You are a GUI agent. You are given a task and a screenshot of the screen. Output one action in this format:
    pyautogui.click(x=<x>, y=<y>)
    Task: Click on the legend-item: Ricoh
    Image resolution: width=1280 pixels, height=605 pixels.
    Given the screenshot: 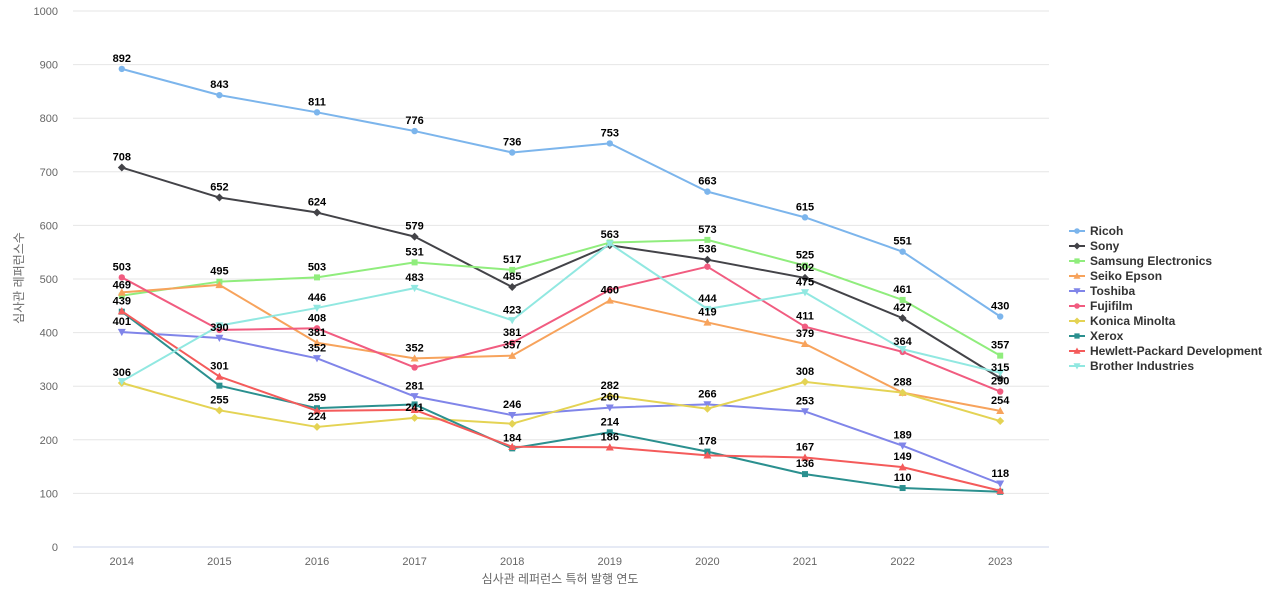 What is the action you would take?
    pyautogui.click(x=1096, y=231)
    